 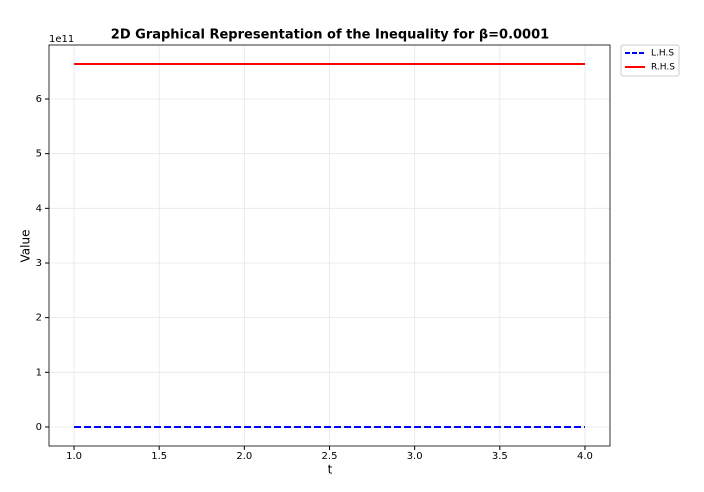 What do you see at coordinates (585, 456) in the screenshot?
I see `x-tick-label: 4.0` at bounding box center [585, 456].